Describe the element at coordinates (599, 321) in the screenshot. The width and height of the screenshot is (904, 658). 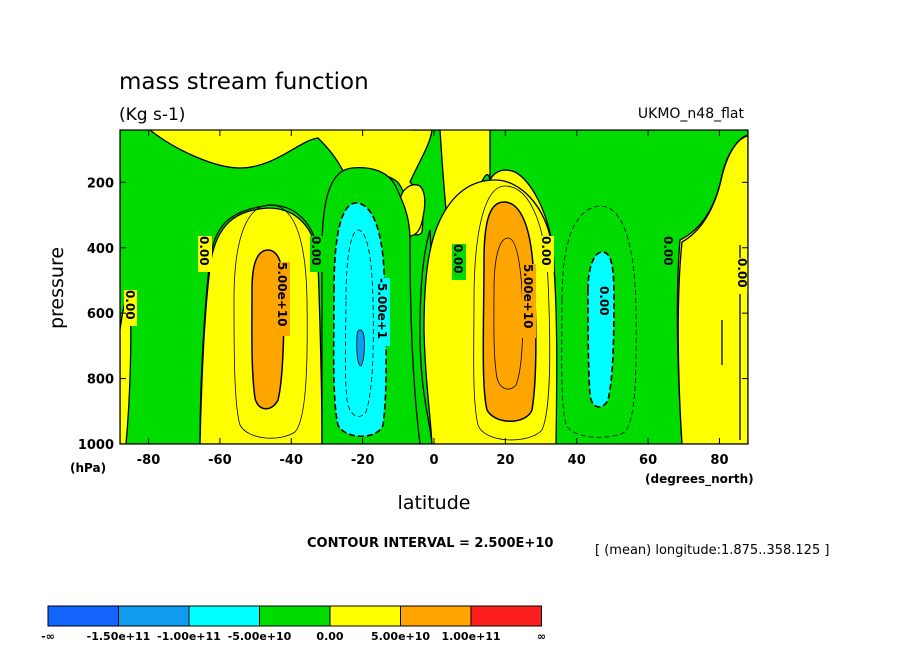
I see `negative-outer-north` at that location.